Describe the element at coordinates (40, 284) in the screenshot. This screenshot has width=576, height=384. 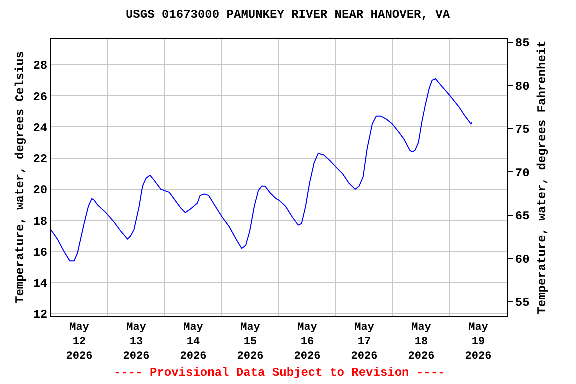
I see `y-tick-label: 14` at that location.